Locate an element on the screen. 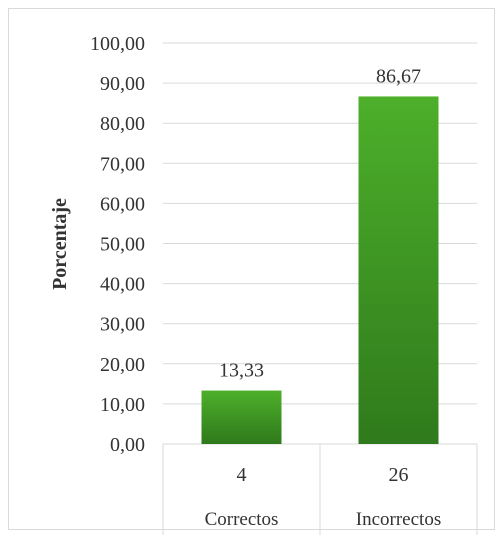 This screenshot has width=503, height=538. data-label: 13,33 is located at coordinates (241, 371).